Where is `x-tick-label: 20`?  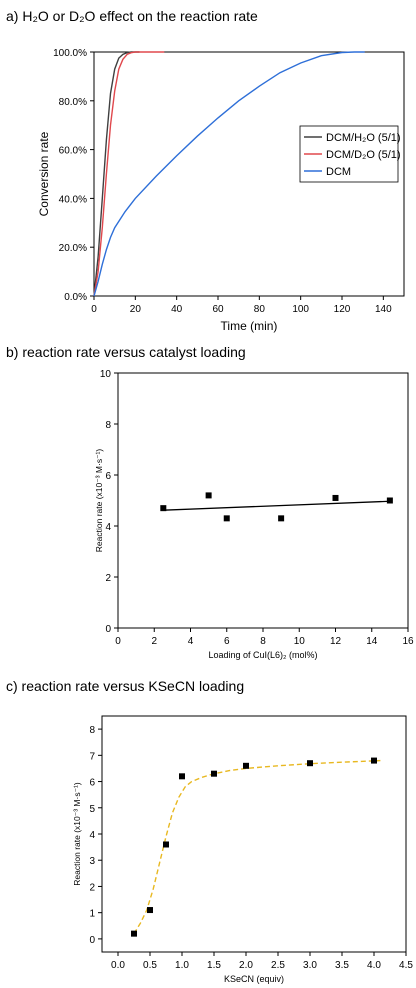
x-tick-label: 20 is located at coordinates (136, 309).